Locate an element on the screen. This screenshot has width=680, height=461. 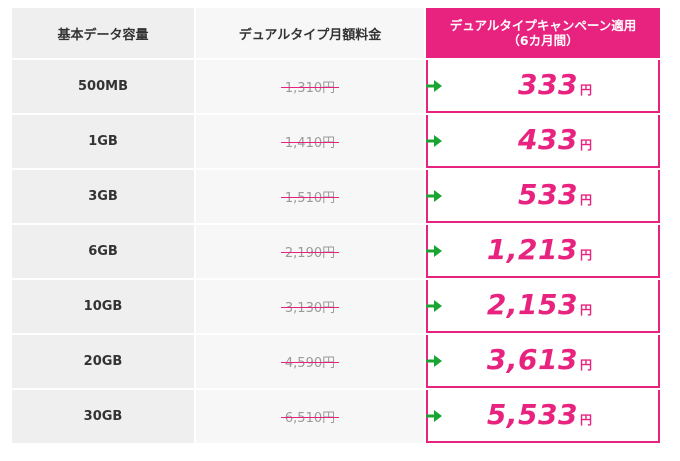
capacity-cell: 3GB is located at coordinates (103, 196).